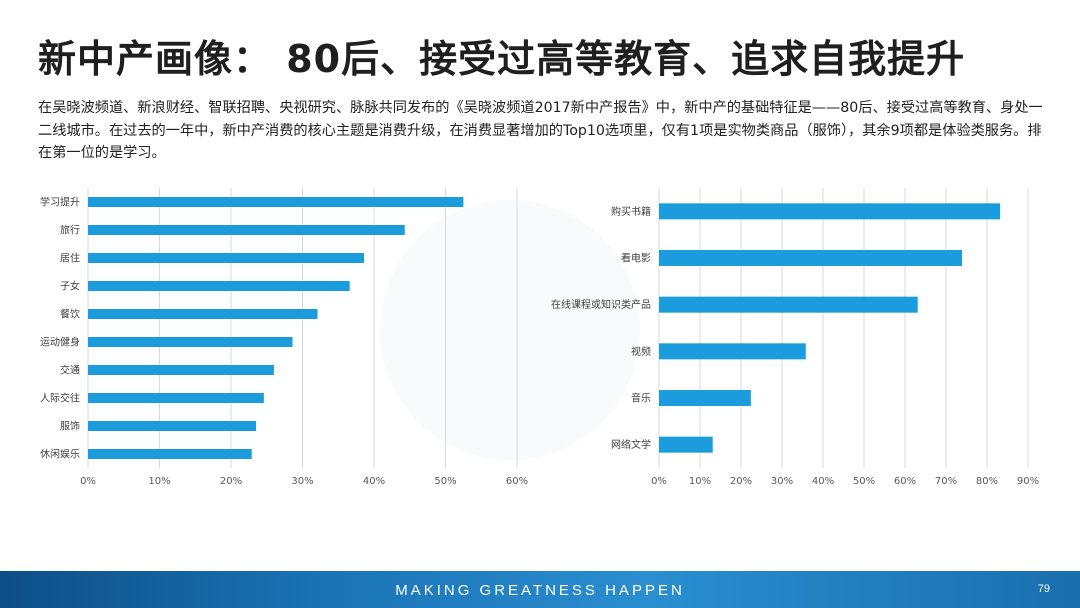 Image resolution: width=1080 pixels, height=608 pixels. I want to click on category-label: 运动健身, so click(60, 342).